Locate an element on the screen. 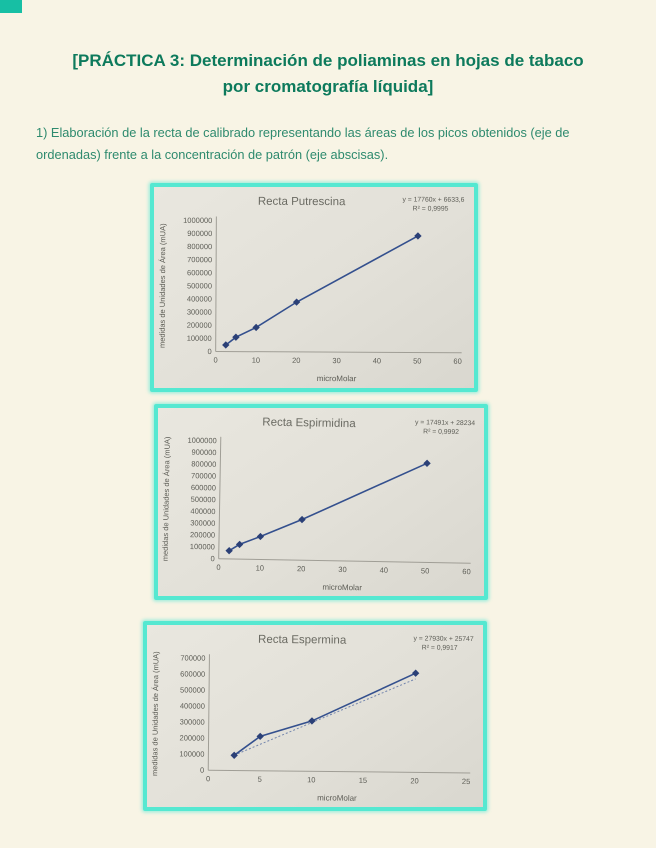 Image resolution: width=656 pixels, height=848 pixels. page-title-line2: por cromatografía líquida] is located at coordinates (328, 87).